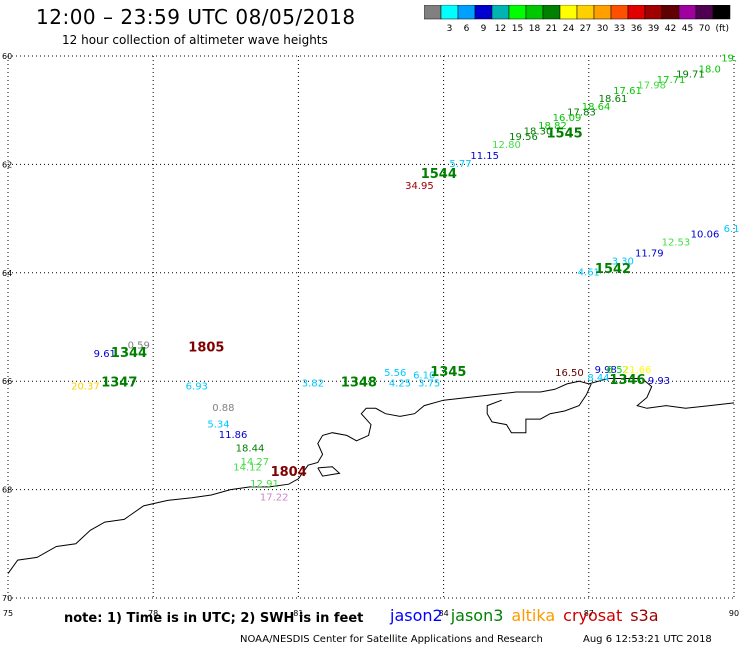 The width and height of the screenshot is (740, 650). What do you see at coordinates (687, 29) in the screenshot?
I see `color-bin-label: 45` at bounding box center [687, 29].